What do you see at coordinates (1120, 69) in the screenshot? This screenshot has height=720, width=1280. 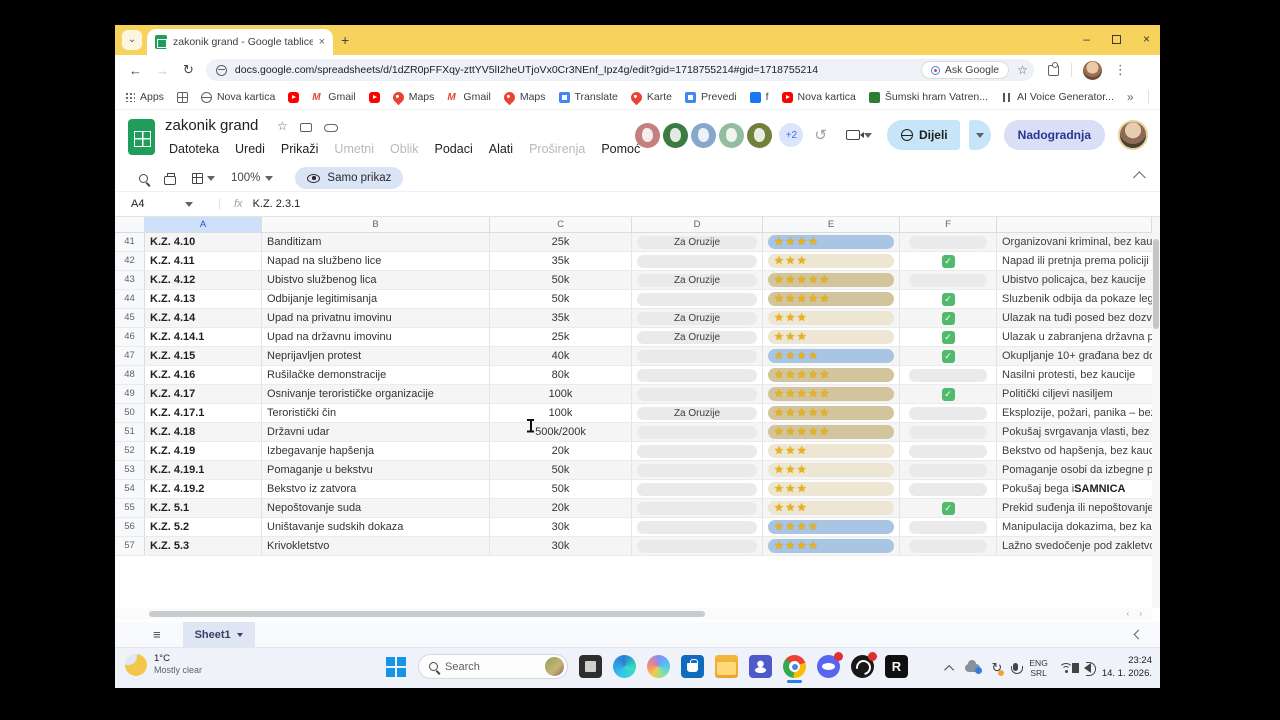 I see `browser-menu-icon: ⋮` at bounding box center [1120, 69].